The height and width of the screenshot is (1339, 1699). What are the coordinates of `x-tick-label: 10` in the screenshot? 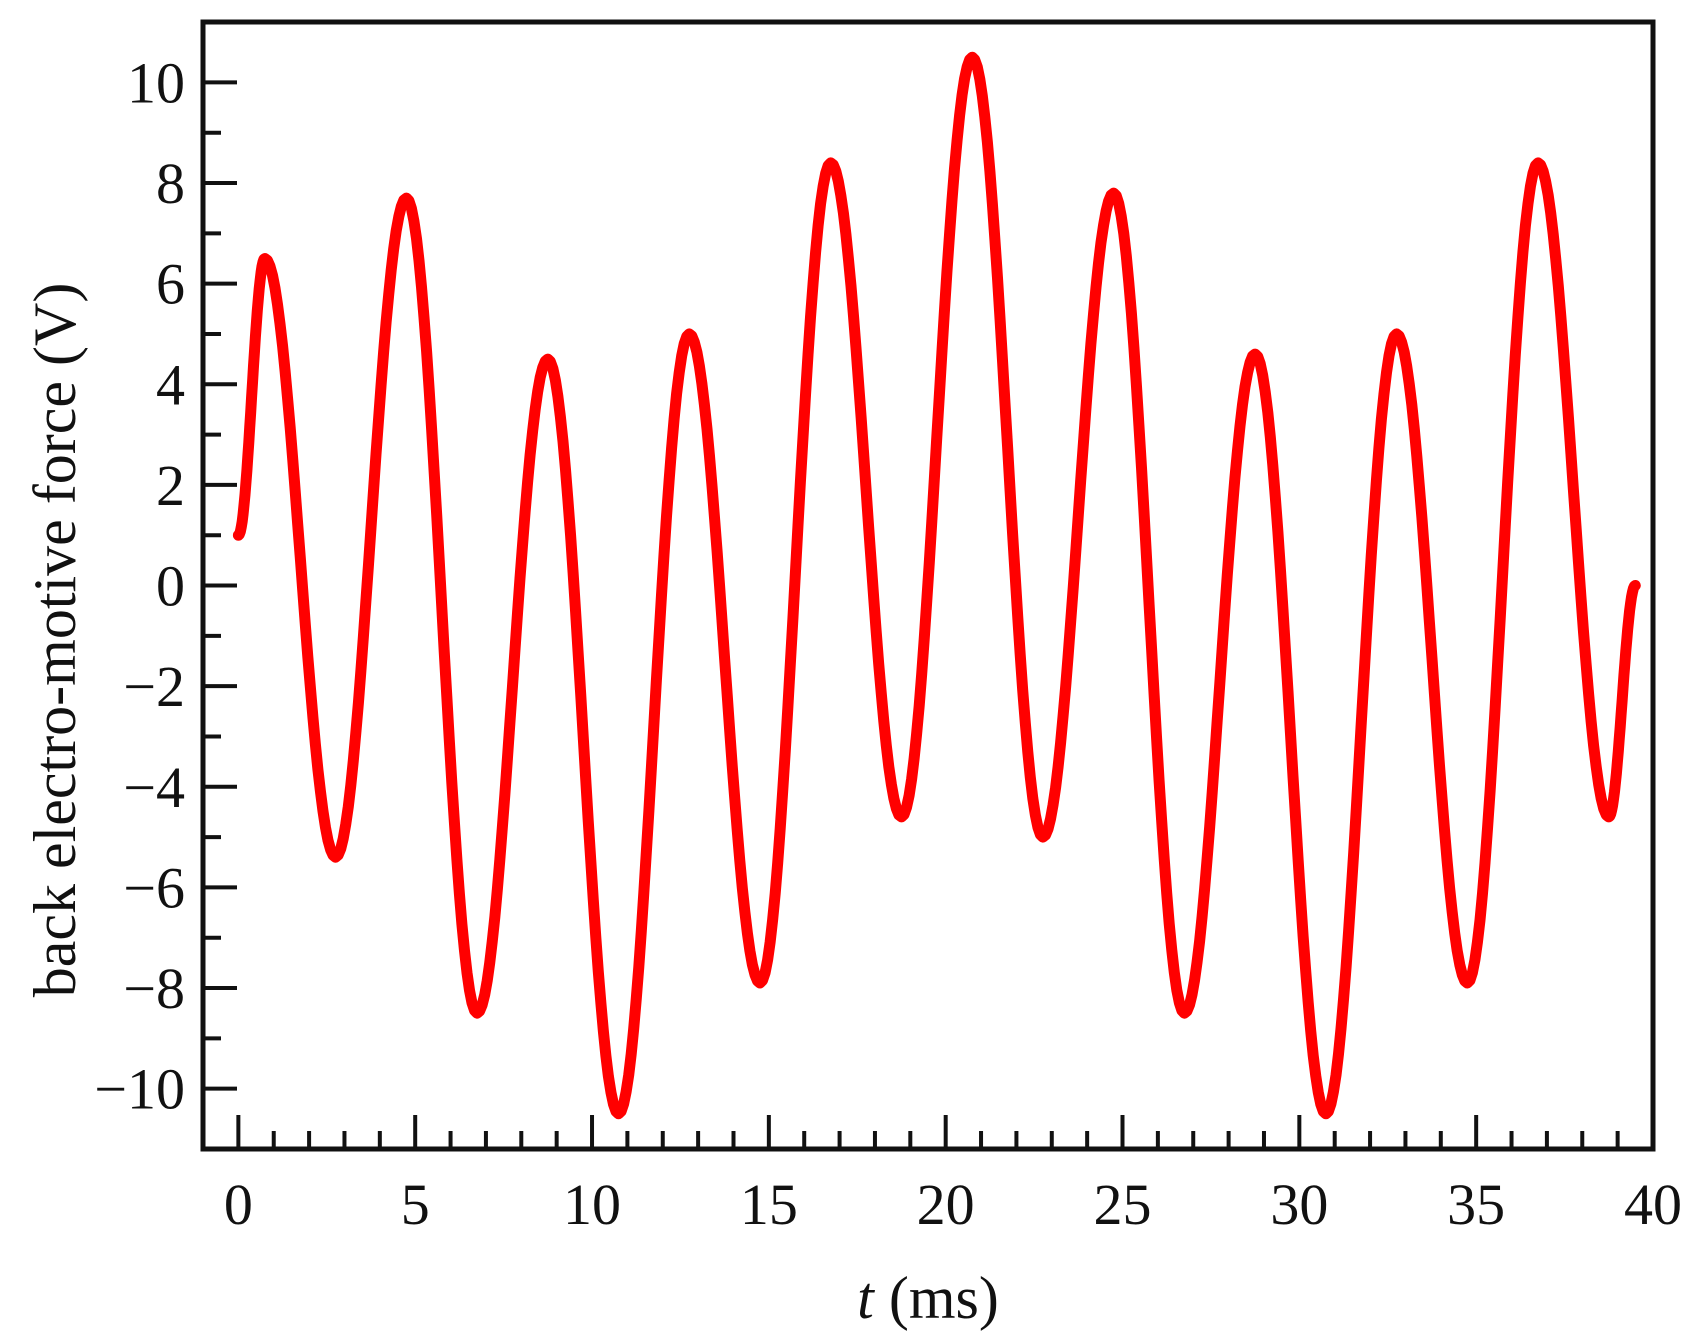 It's located at (592, 1204).